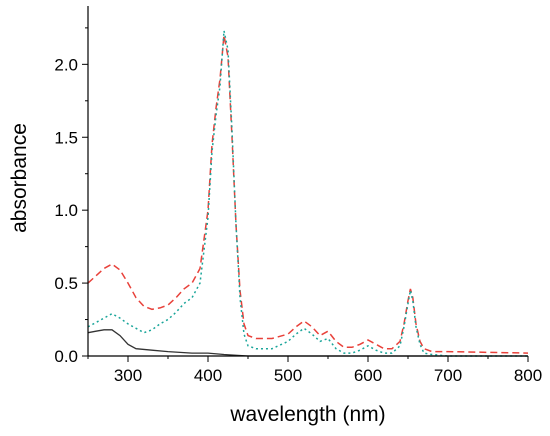 The width and height of the screenshot is (550, 436). What do you see at coordinates (19, 178) in the screenshot?
I see `y-axis-title: absorbance` at bounding box center [19, 178].